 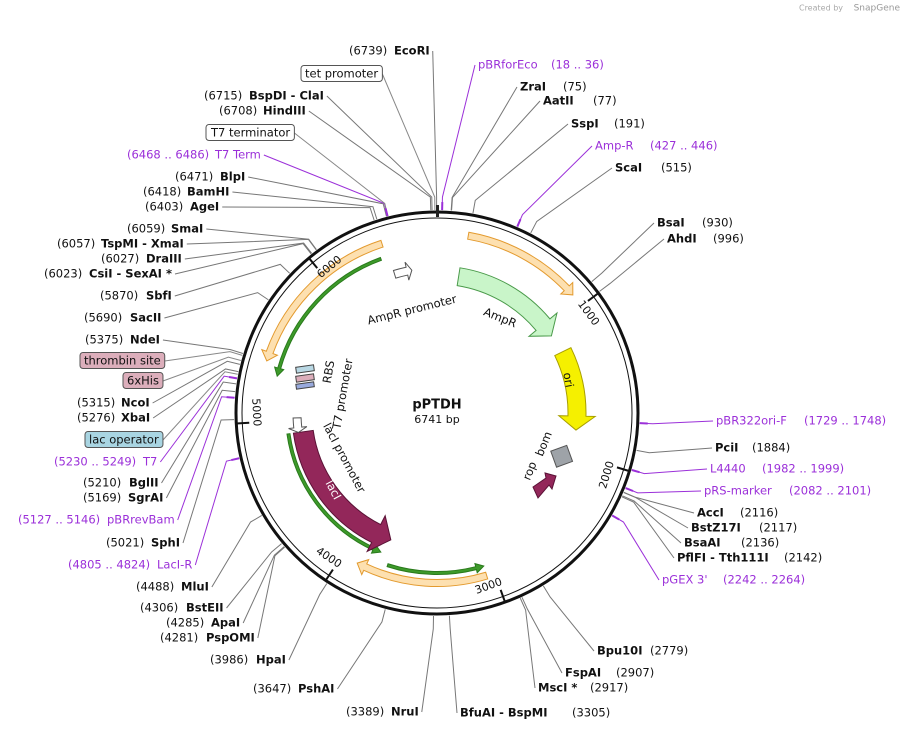 What do you see at coordinates (609, 688) in the screenshot?
I see `site-position: (2917)` at bounding box center [609, 688].